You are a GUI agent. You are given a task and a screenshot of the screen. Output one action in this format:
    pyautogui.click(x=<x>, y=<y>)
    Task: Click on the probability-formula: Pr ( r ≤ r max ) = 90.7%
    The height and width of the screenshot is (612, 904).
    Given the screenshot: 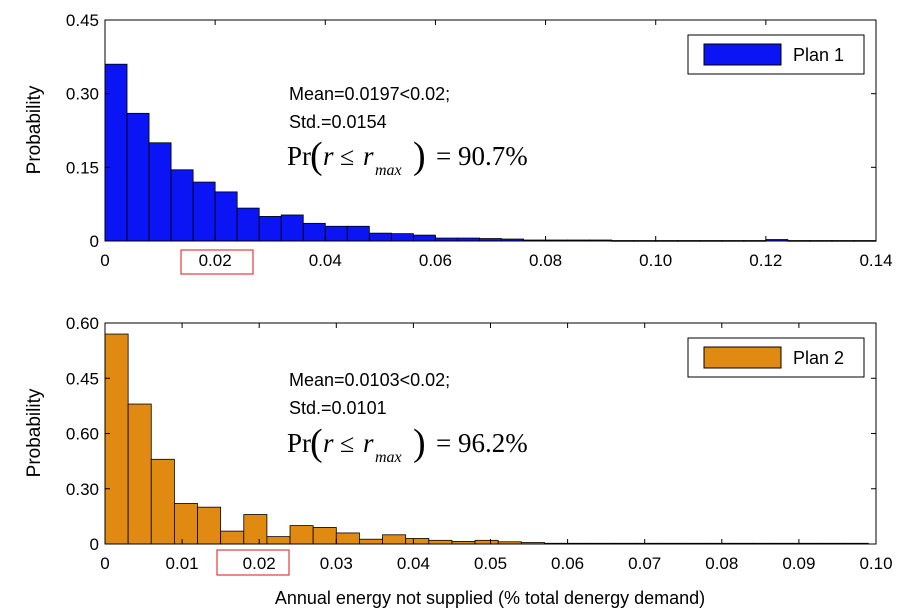 What is the action you would take?
    pyautogui.click(x=407, y=157)
    